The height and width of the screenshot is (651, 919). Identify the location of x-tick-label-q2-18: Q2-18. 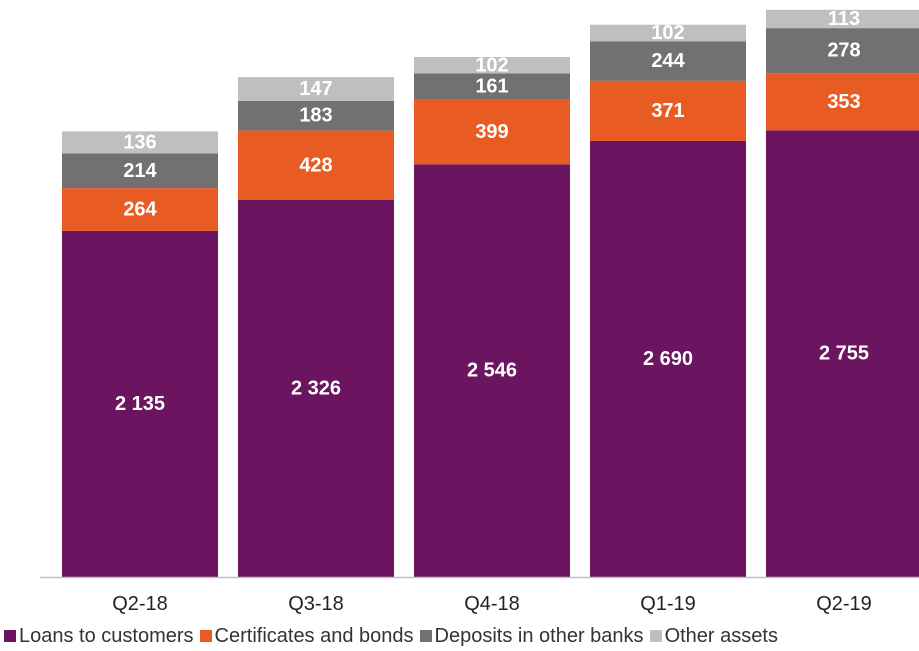
(140, 604).